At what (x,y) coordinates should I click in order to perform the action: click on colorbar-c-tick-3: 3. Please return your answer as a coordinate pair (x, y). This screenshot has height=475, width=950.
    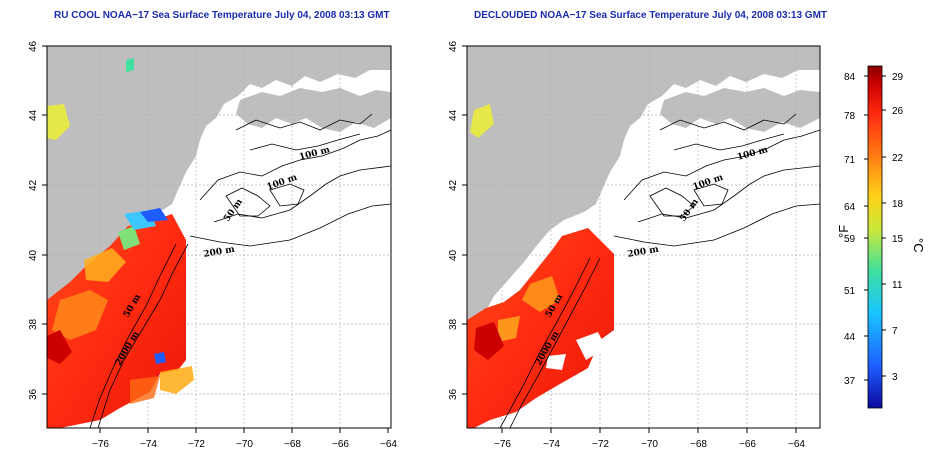
    Looking at the image, I should click on (895, 377).